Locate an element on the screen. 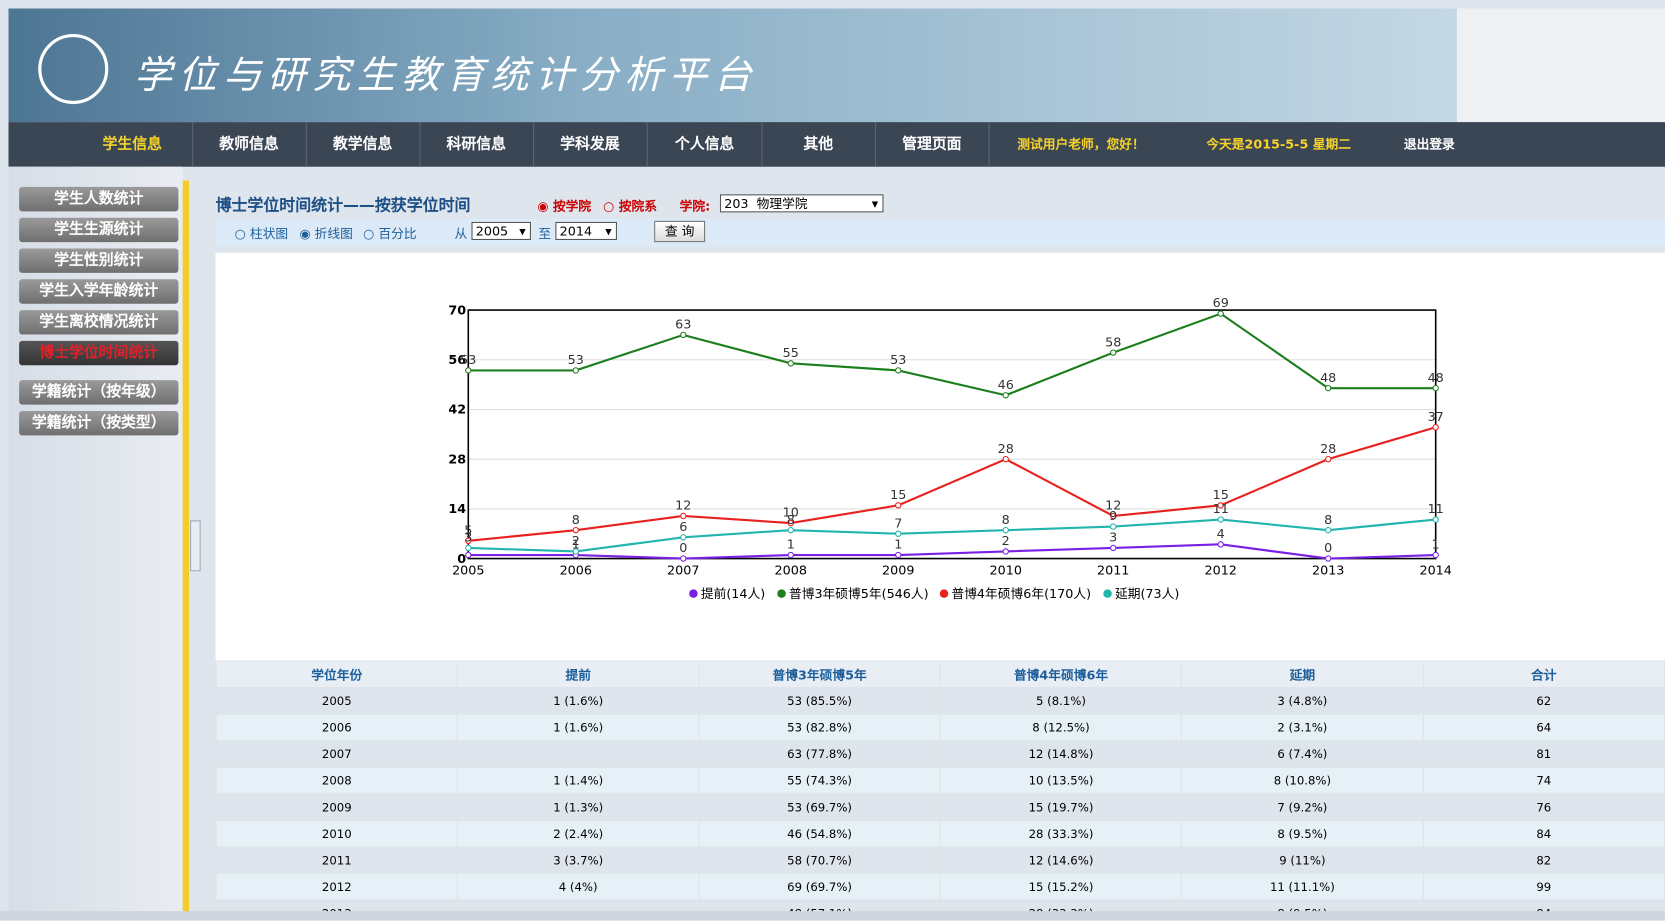 The height and width of the screenshot is (921, 1665). school-select: 203 物理学院 ▾ is located at coordinates (801, 203).